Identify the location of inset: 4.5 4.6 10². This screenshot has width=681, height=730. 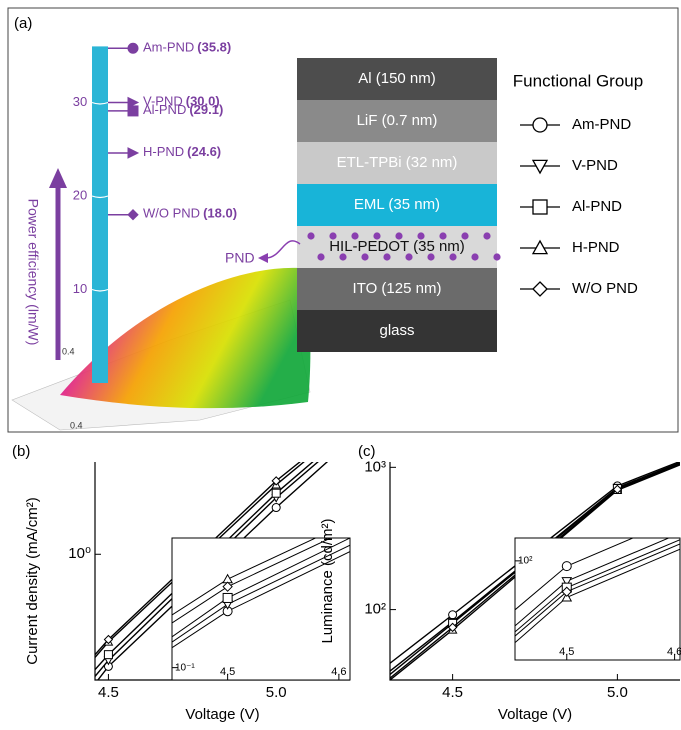
(597, 599).